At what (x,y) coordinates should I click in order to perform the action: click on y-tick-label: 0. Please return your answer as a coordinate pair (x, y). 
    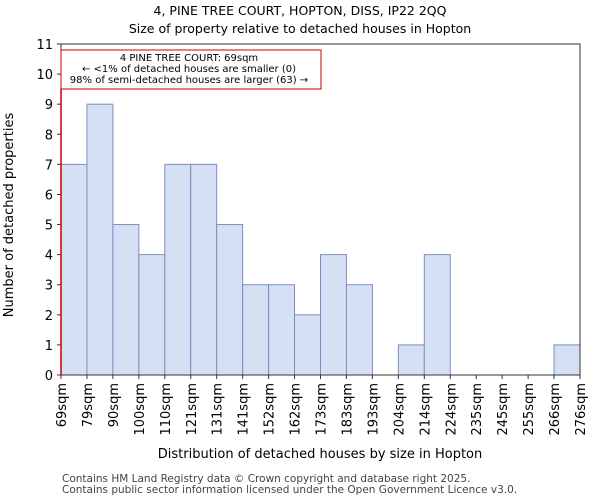
    Looking at the image, I should click on (49, 376).